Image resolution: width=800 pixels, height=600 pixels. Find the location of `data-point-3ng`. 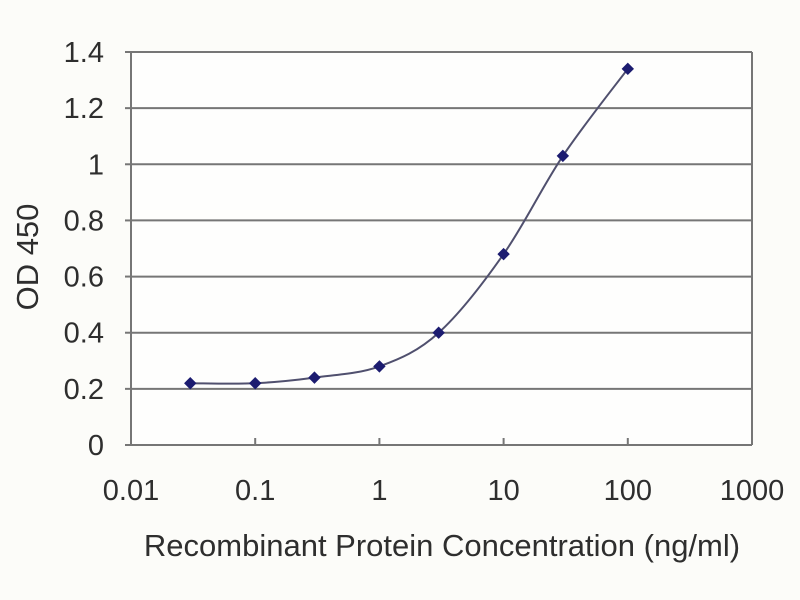

data-point-3ng is located at coordinates (438, 332).